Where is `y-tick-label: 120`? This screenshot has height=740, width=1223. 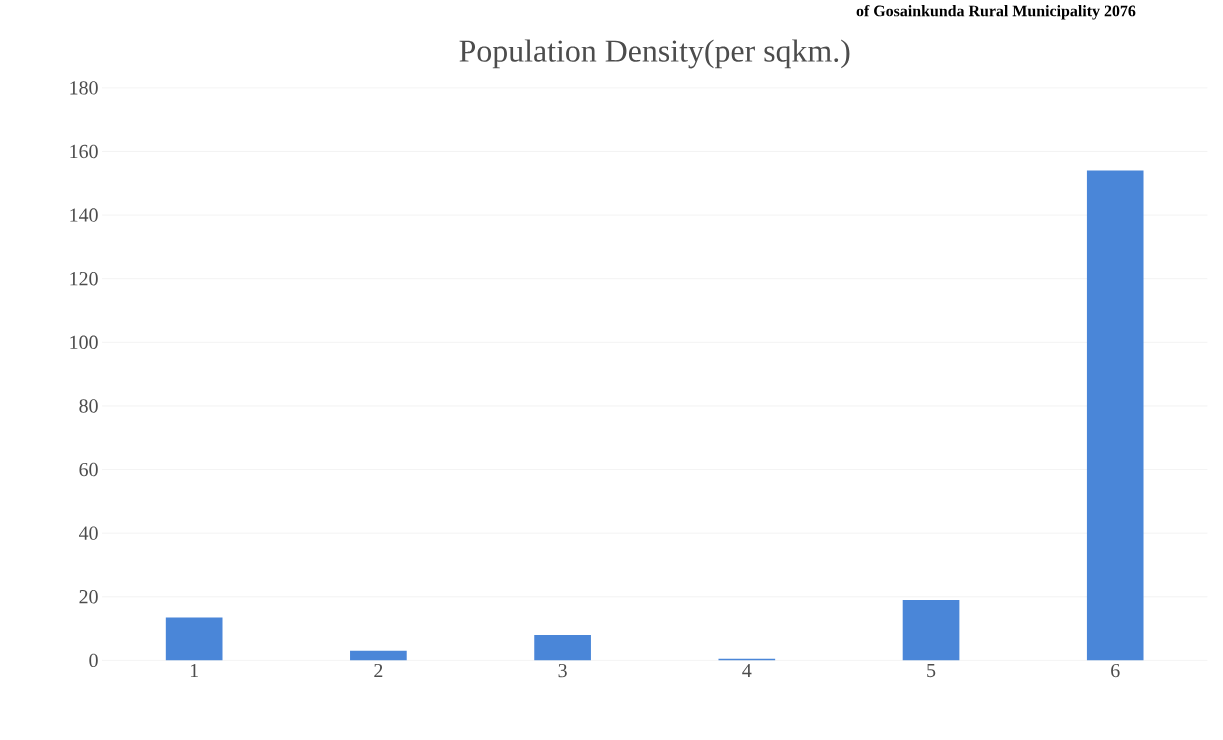 y-tick-label: 120 is located at coordinates (84, 279).